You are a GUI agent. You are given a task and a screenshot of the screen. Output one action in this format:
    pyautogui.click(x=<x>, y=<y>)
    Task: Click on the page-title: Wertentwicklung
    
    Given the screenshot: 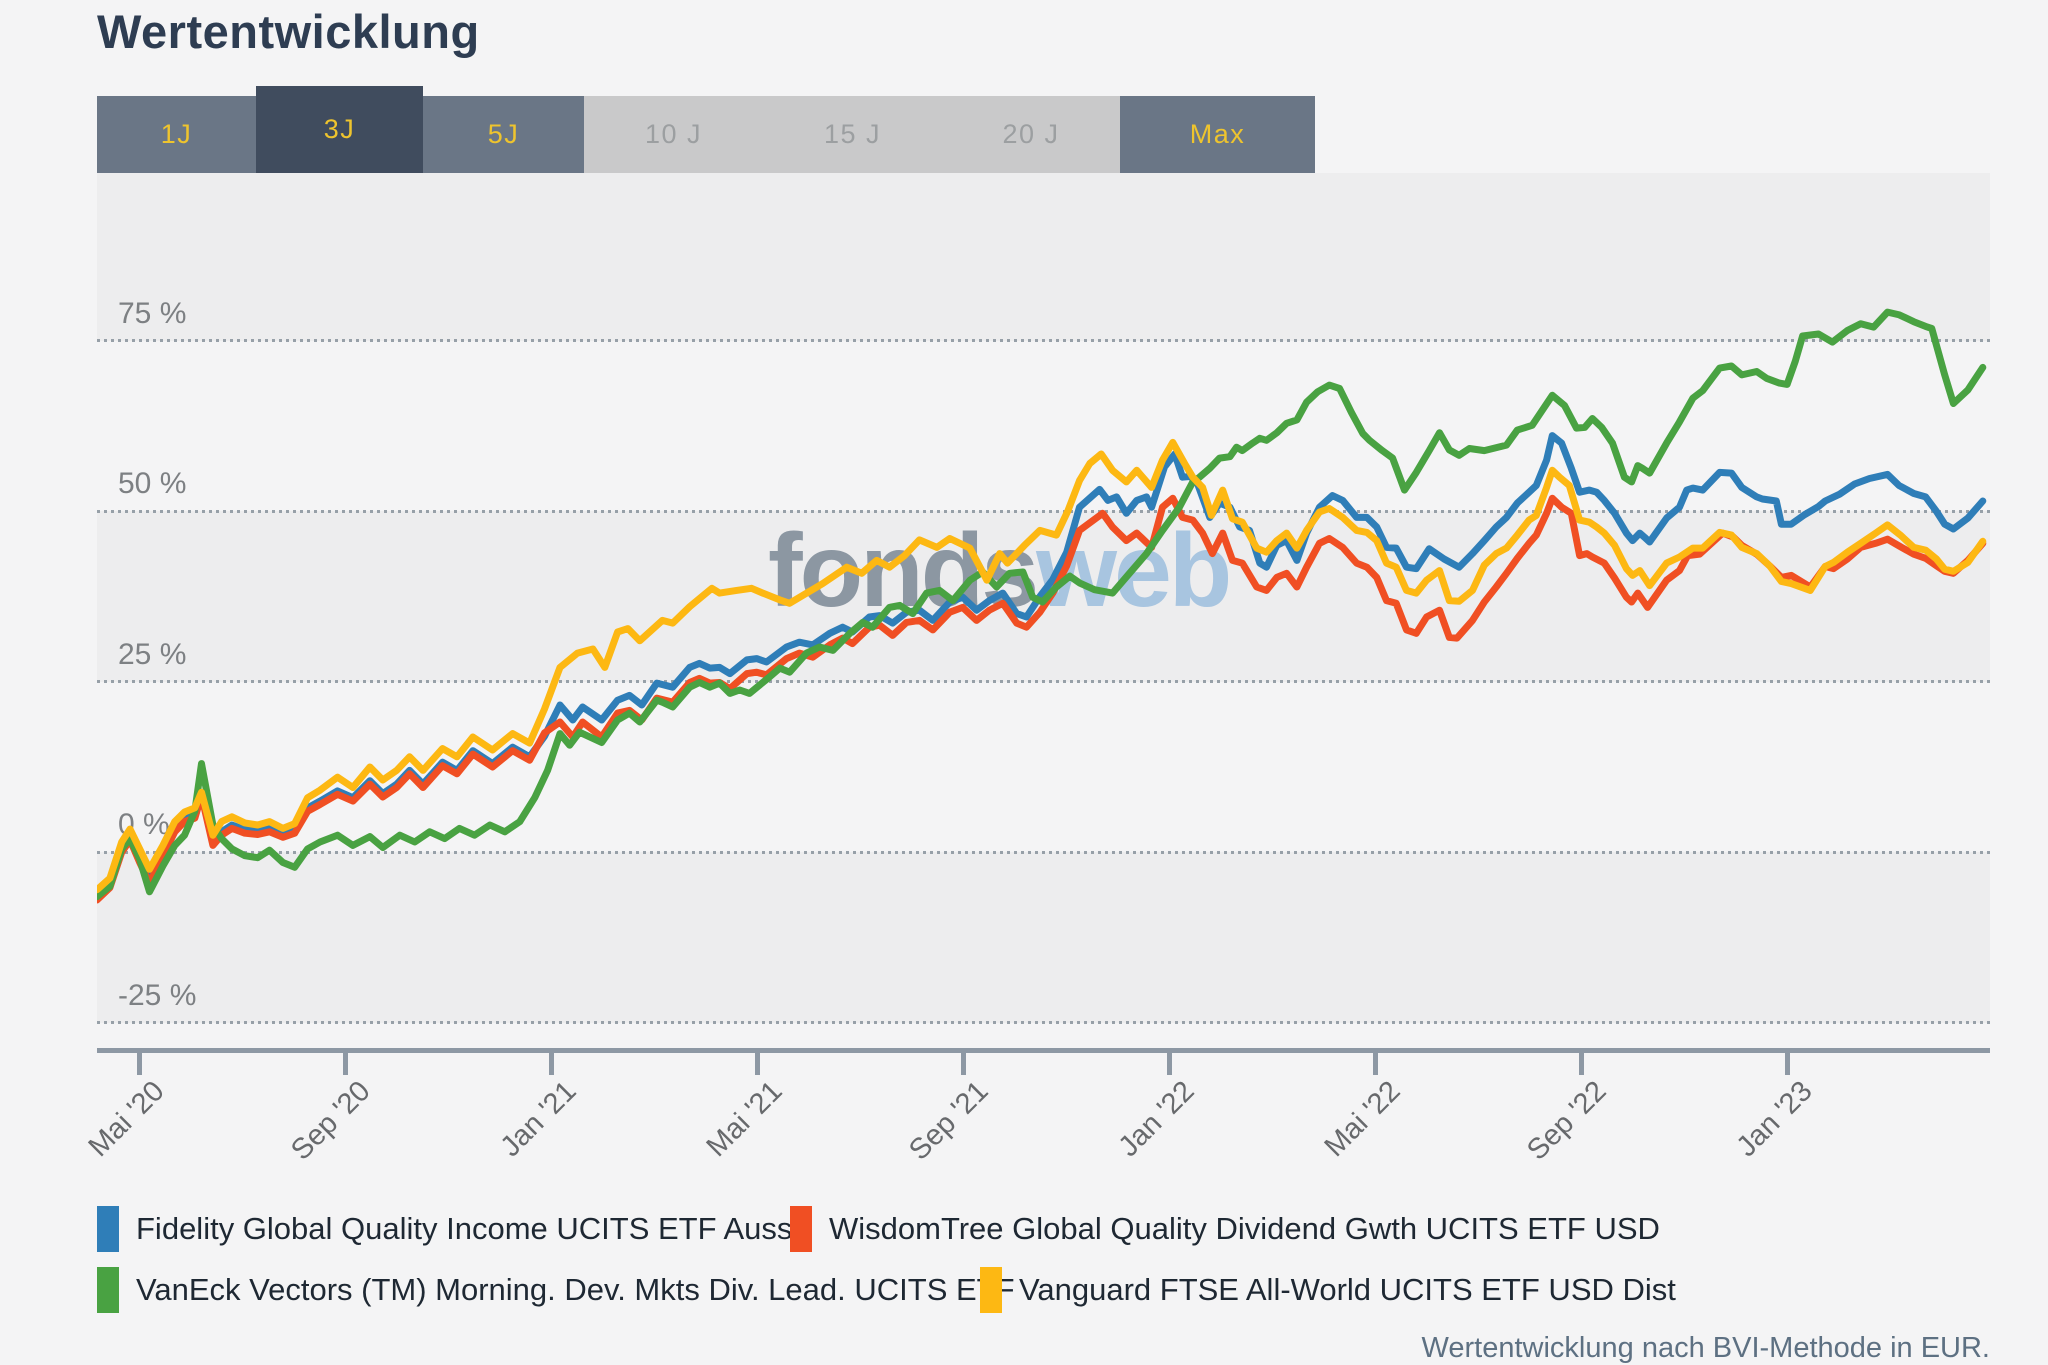 What is the action you would take?
    pyautogui.click(x=288, y=31)
    